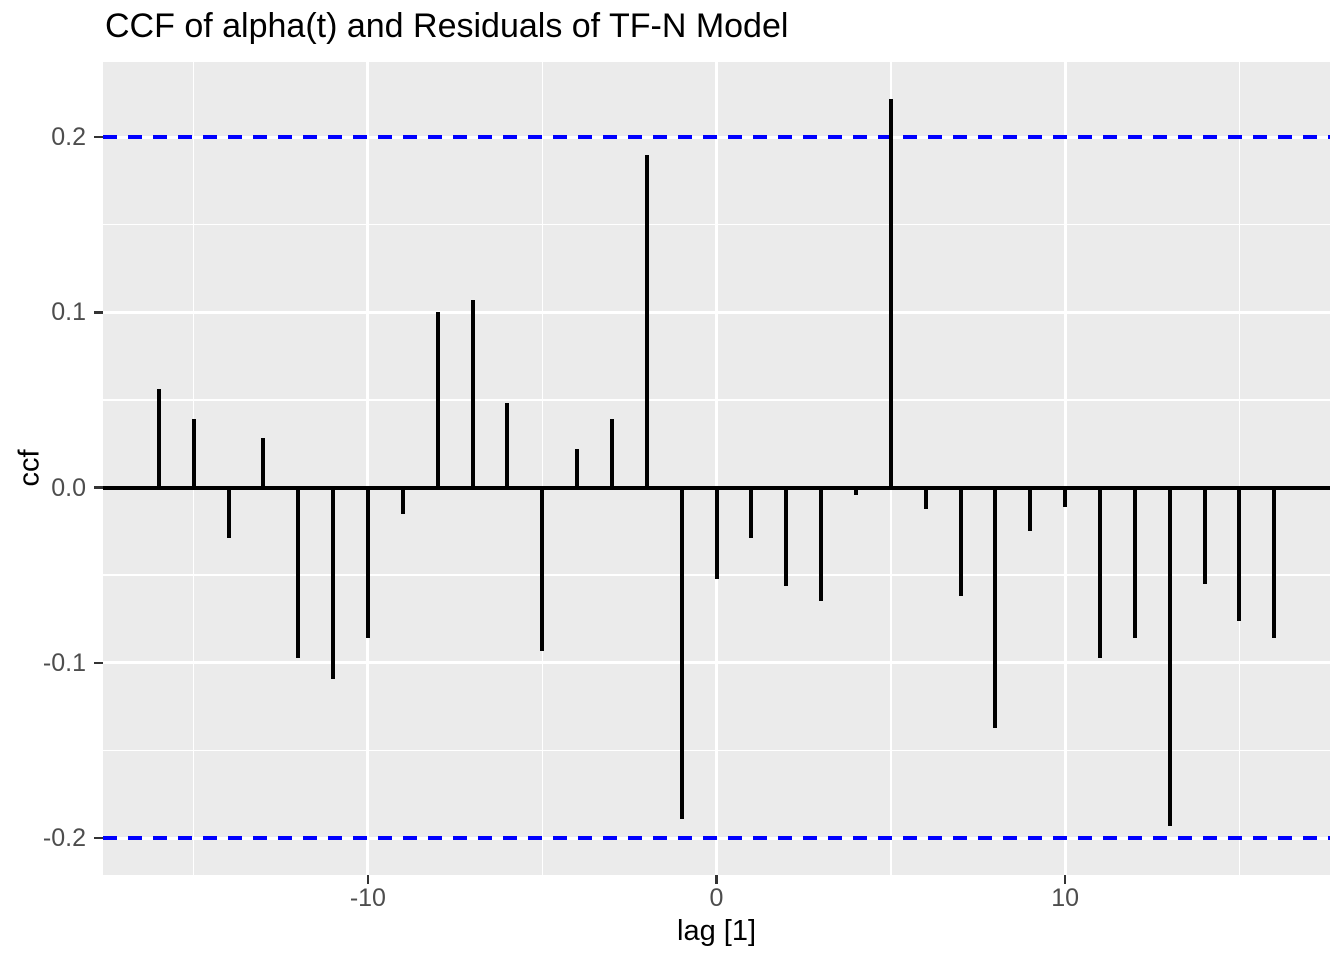 The height and width of the screenshot is (960, 1344). I want to click on y-tick-label: -0.1, so click(64, 662).